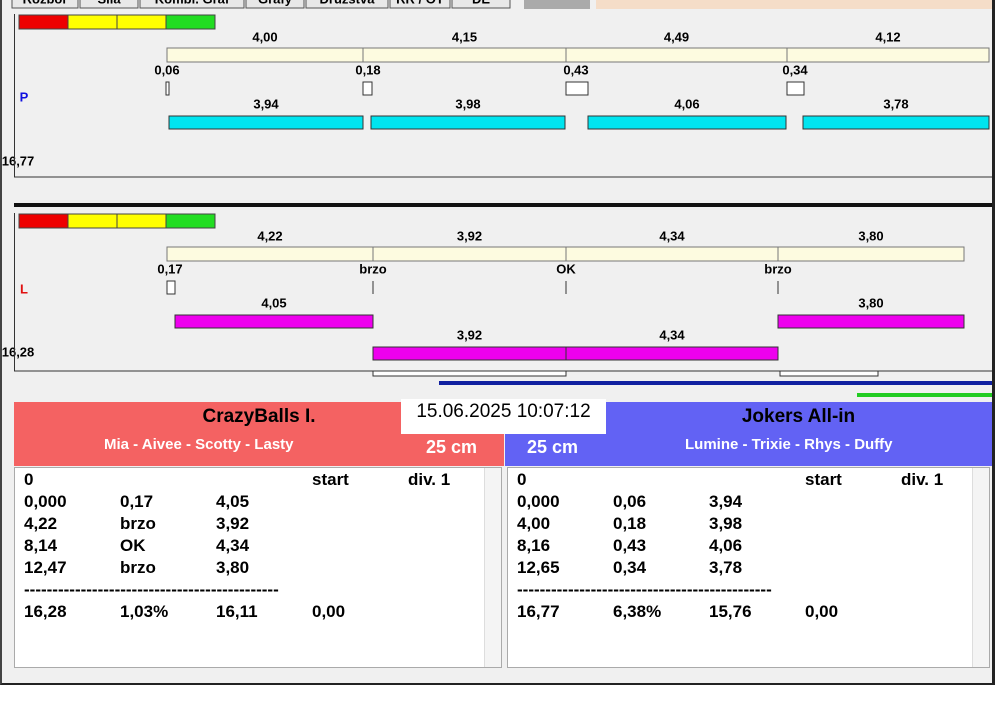  What do you see at coordinates (45, 611) in the screenshot?
I see `table-cell: 16,28` at bounding box center [45, 611].